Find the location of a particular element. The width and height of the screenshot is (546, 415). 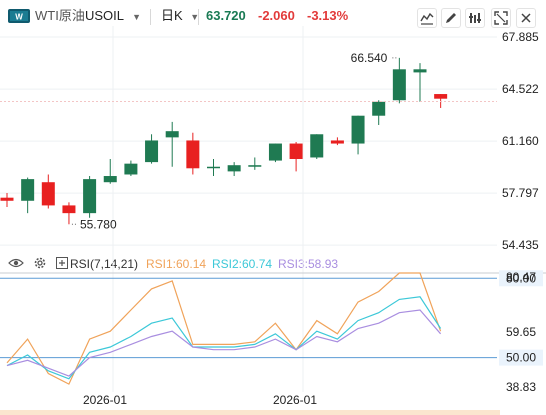

sliders-icon is located at coordinates (475, 18).